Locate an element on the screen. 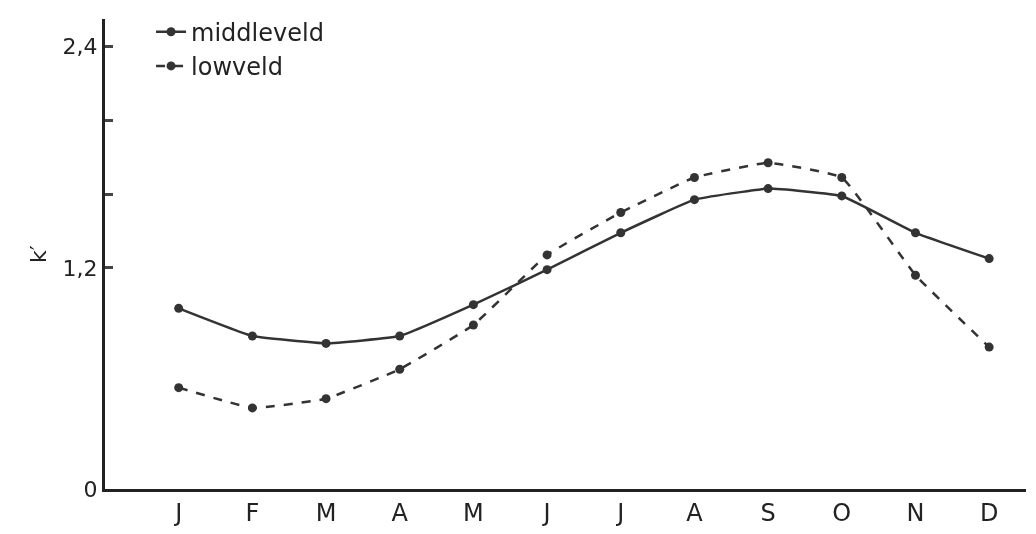  y-tick-label: 0 is located at coordinates (90, 489).